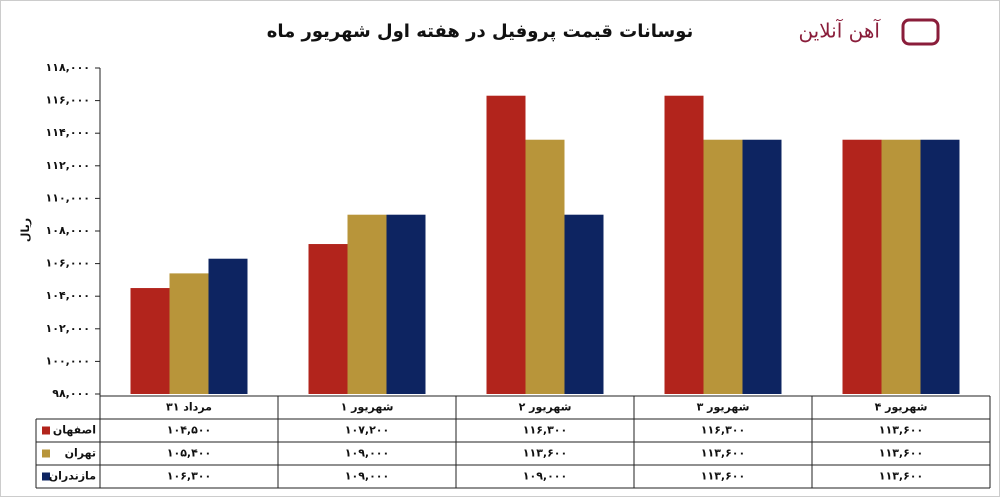  I want to click on y-tick-label: ۱۱۴,۰۰۰, so click(68, 132).